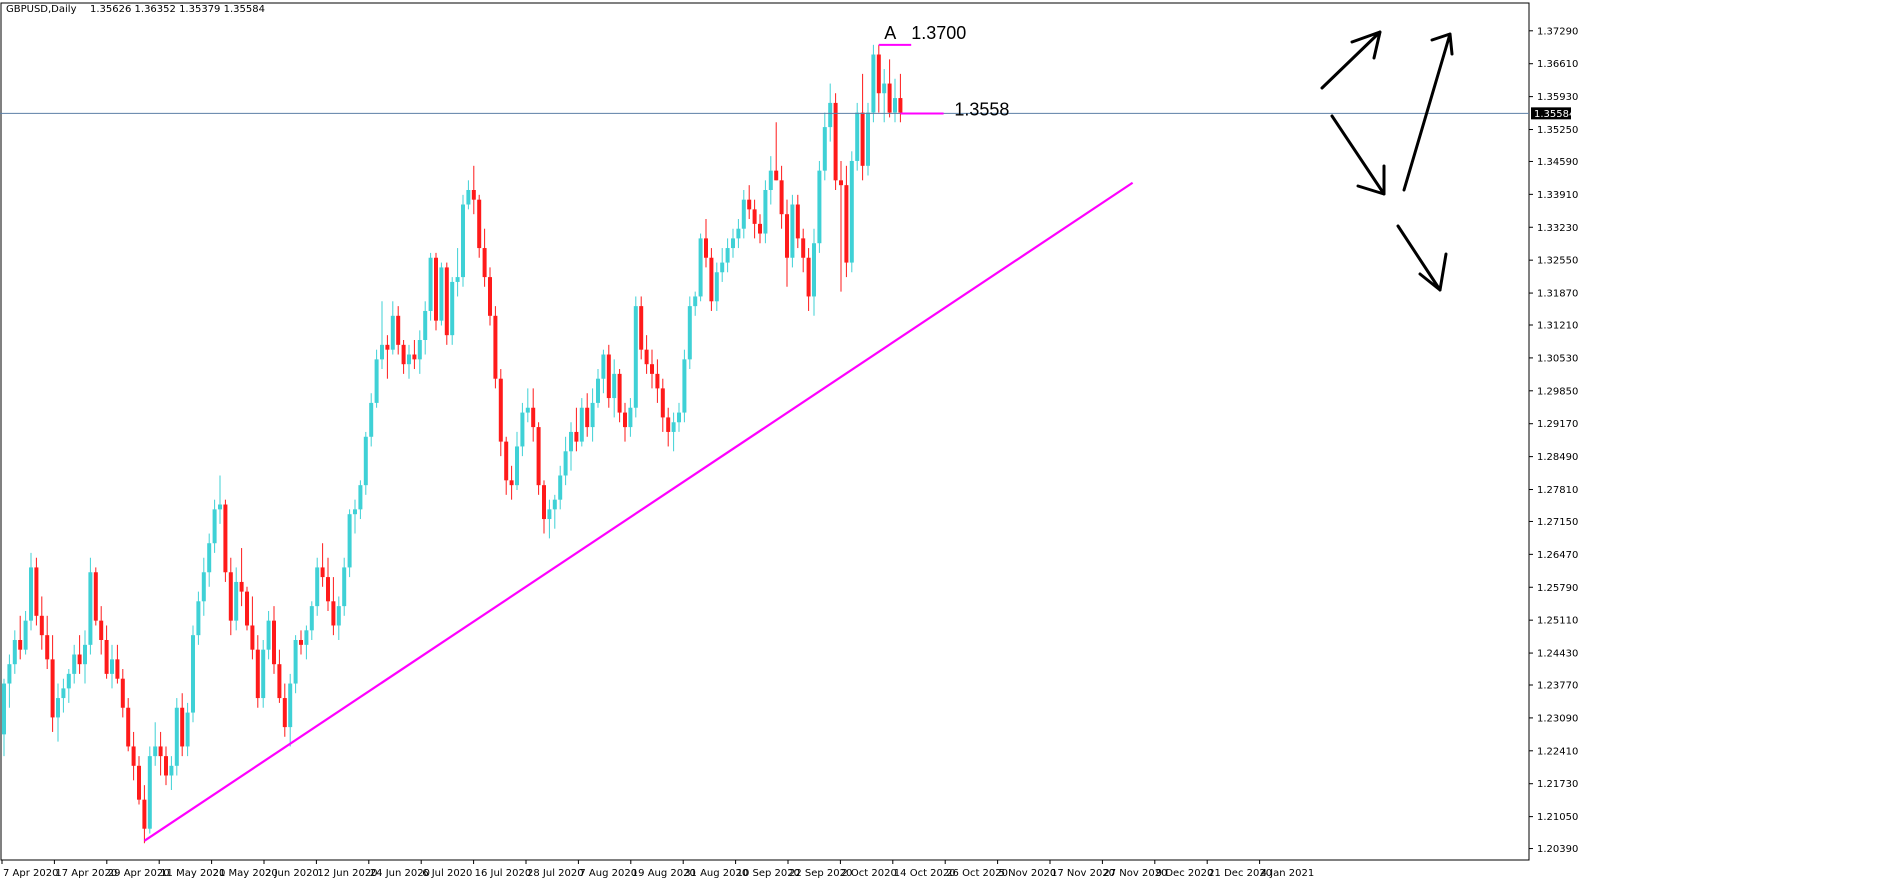 This screenshot has height=885, width=1886. Describe the element at coordinates (1557, 522) in the screenshot. I see `y-tick-label: 1.27150` at that location.